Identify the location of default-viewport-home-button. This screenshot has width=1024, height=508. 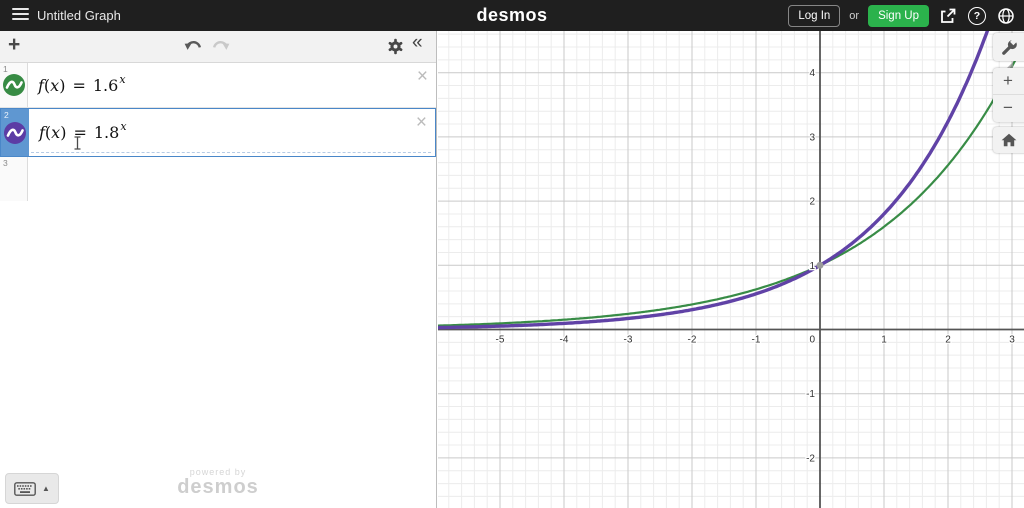
(1008, 140).